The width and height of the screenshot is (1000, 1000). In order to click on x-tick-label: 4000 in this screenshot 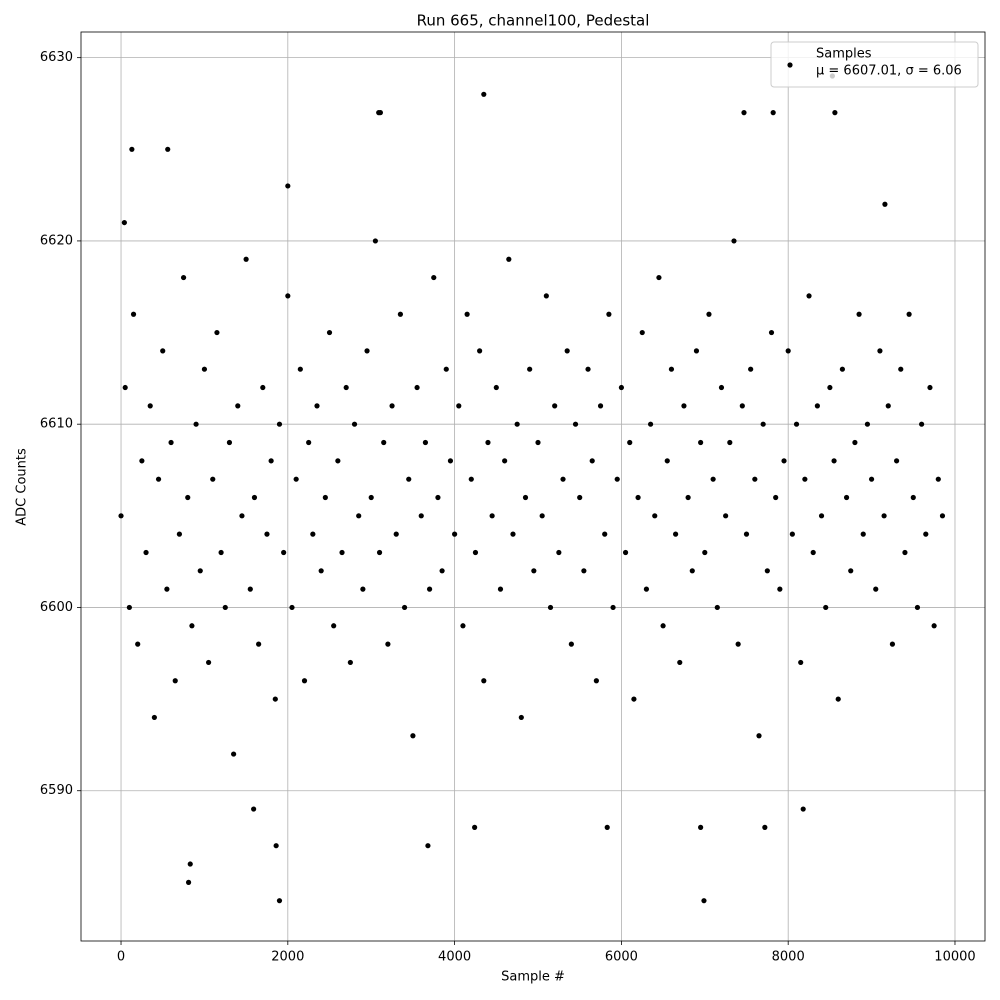, I will do `click(454, 957)`.